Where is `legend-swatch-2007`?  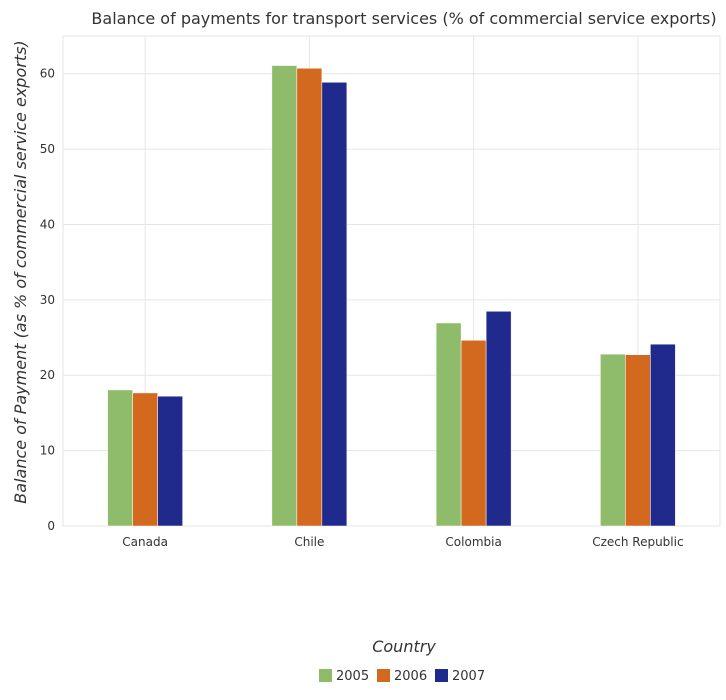
legend-swatch-2007 is located at coordinates (441, 675).